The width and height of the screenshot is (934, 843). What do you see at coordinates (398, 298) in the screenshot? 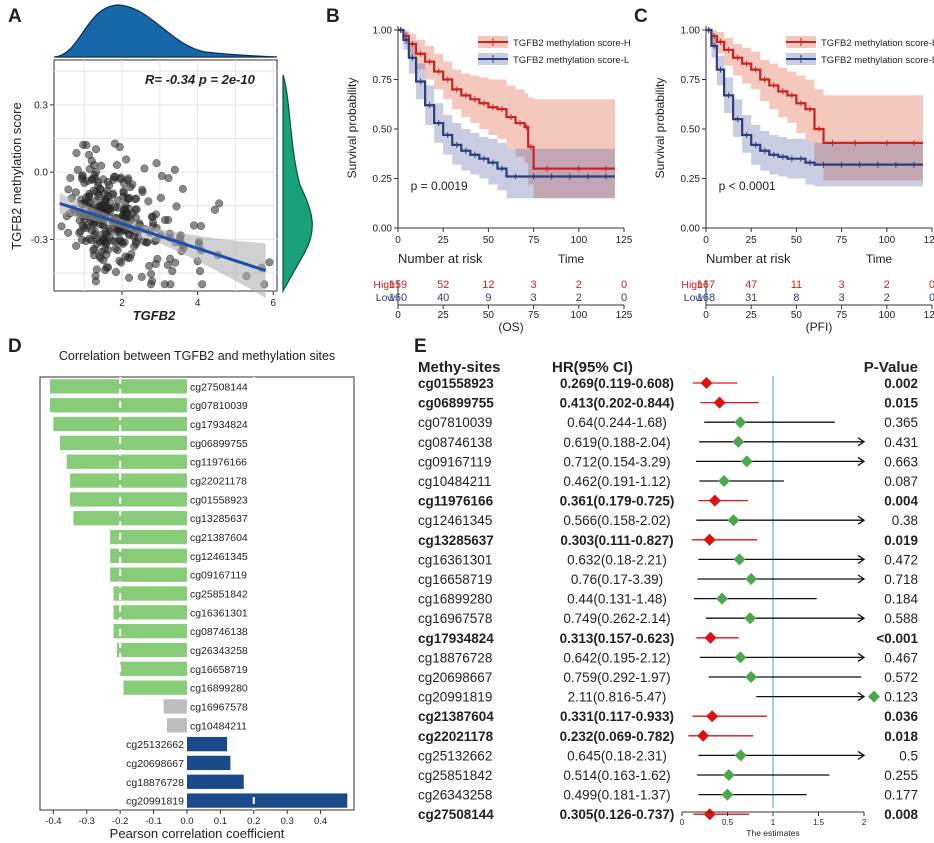
I see `km-os-risk-count: 160` at bounding box center [398, 298].